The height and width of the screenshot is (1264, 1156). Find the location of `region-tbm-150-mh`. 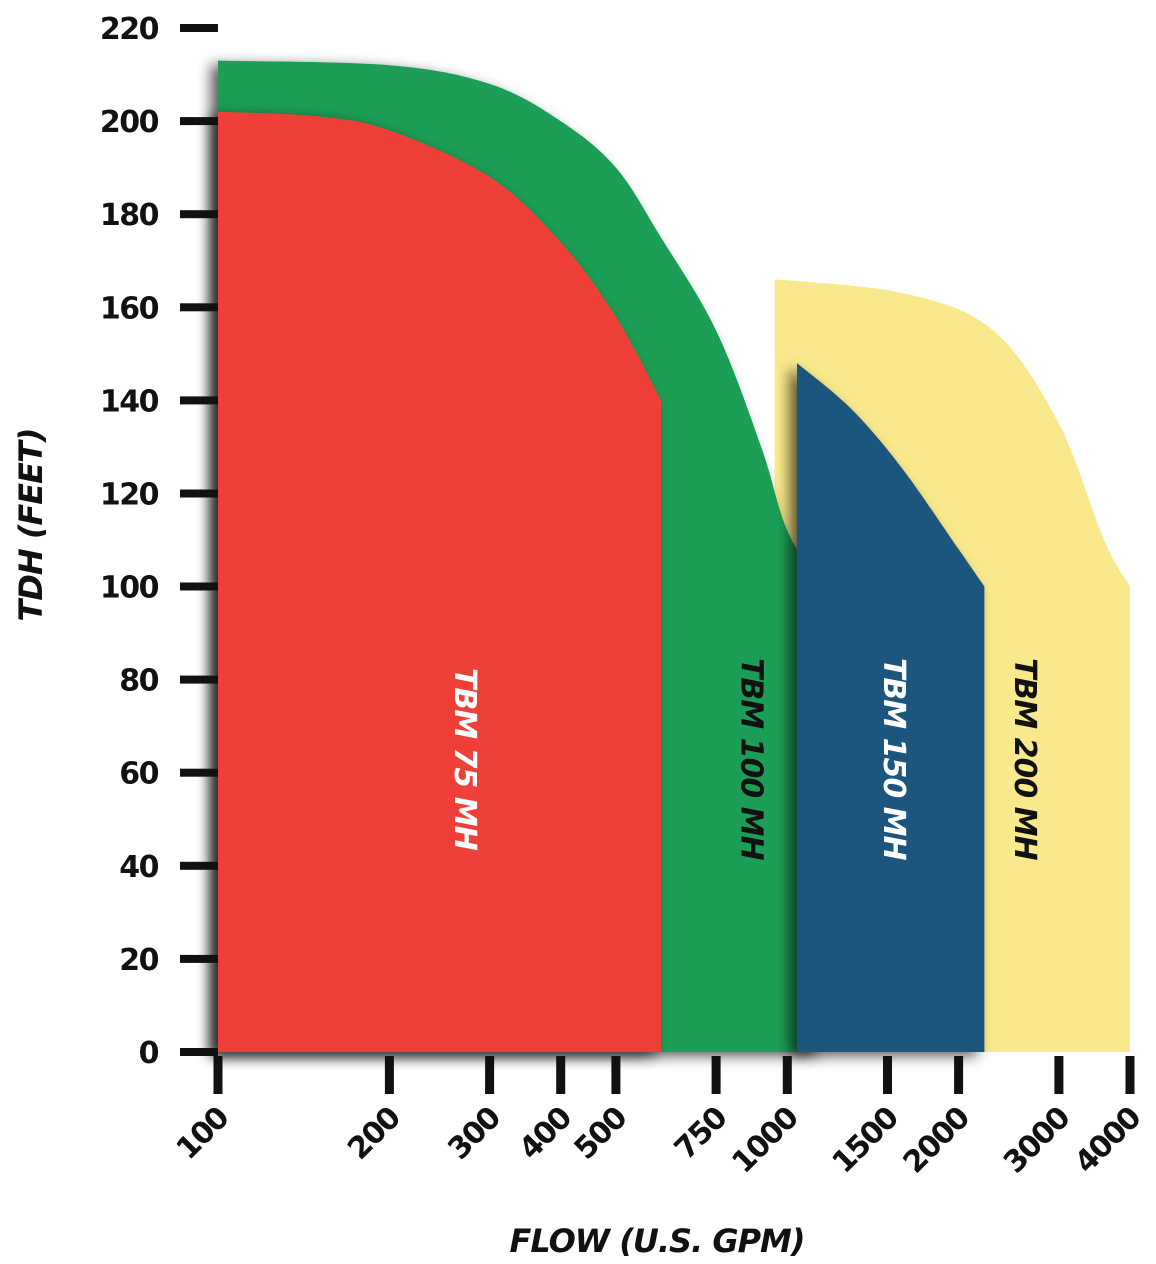

region-tbm-150-mh is located at coordinates (891, 708).